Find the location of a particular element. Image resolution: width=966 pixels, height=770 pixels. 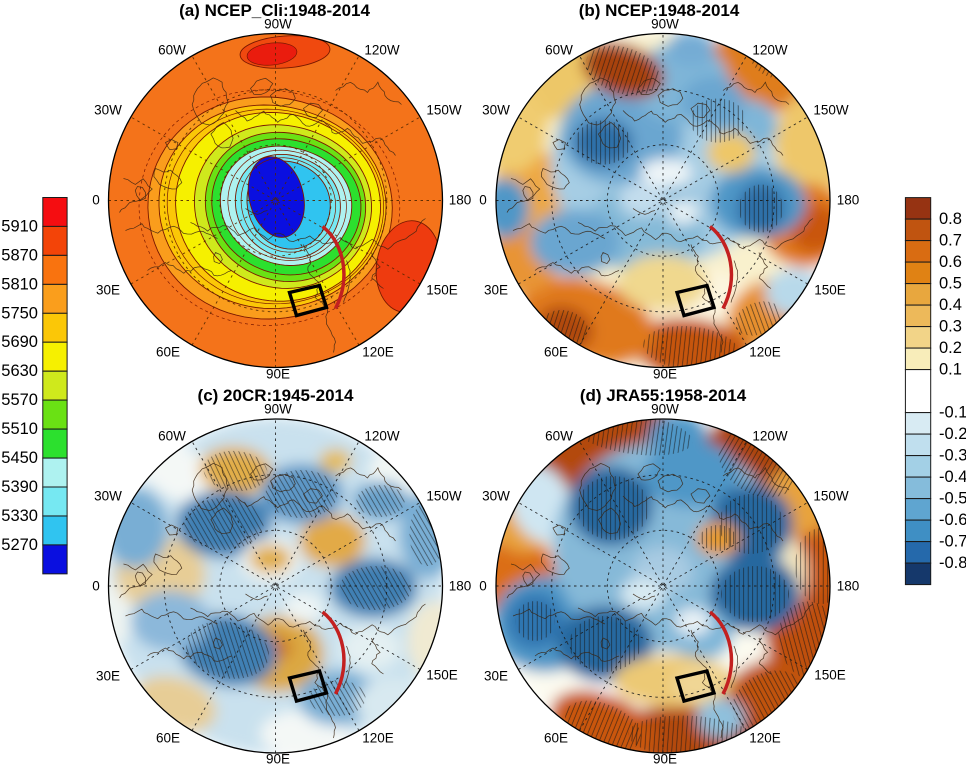

svg-text: (a) NCEP_Cli:1948-2014 is located at coordinates (274, 10).